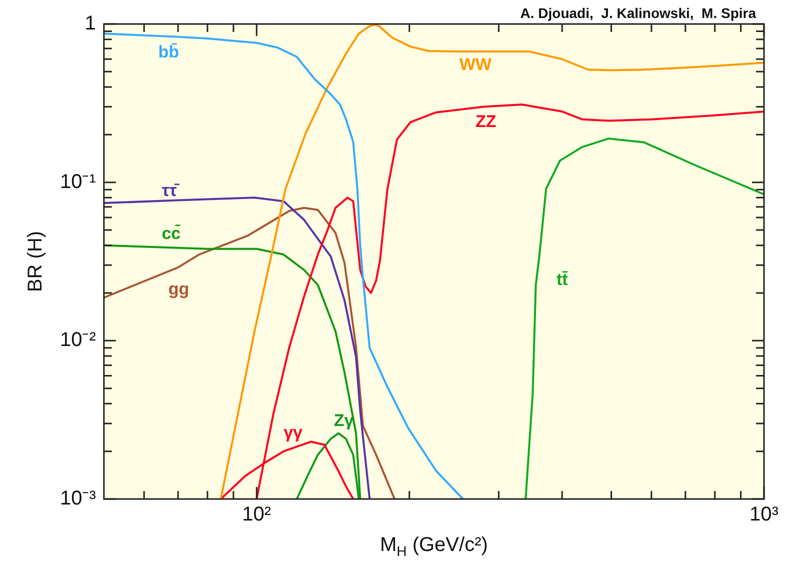  I want to click on y-tick-label: 10⁻³, so click(78, 499).